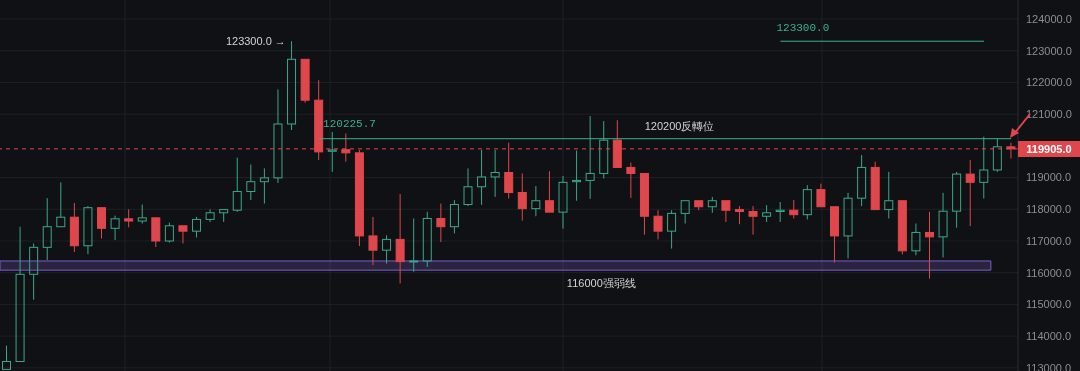  I want to click on ref-line-label: 123300.0, so click(803, 28).